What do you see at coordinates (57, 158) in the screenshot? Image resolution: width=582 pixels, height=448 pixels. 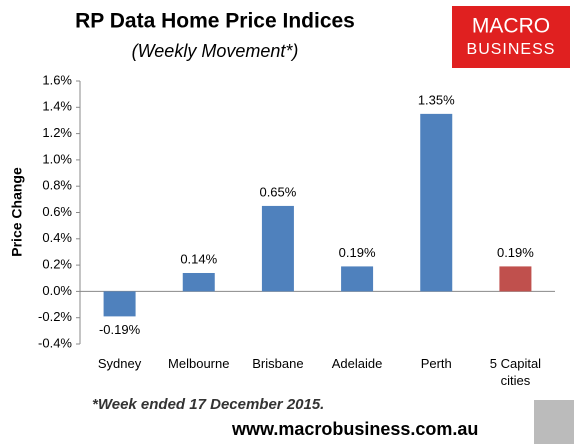 I see `y-tick-label: 1.0%` at bounding box center [57, 158].